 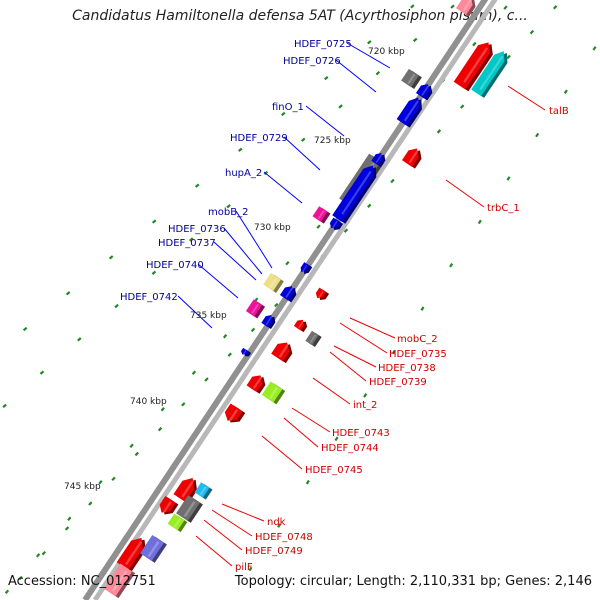 I want to click on gene-label-reverse: mobC_2, so click(x=417, y=339).